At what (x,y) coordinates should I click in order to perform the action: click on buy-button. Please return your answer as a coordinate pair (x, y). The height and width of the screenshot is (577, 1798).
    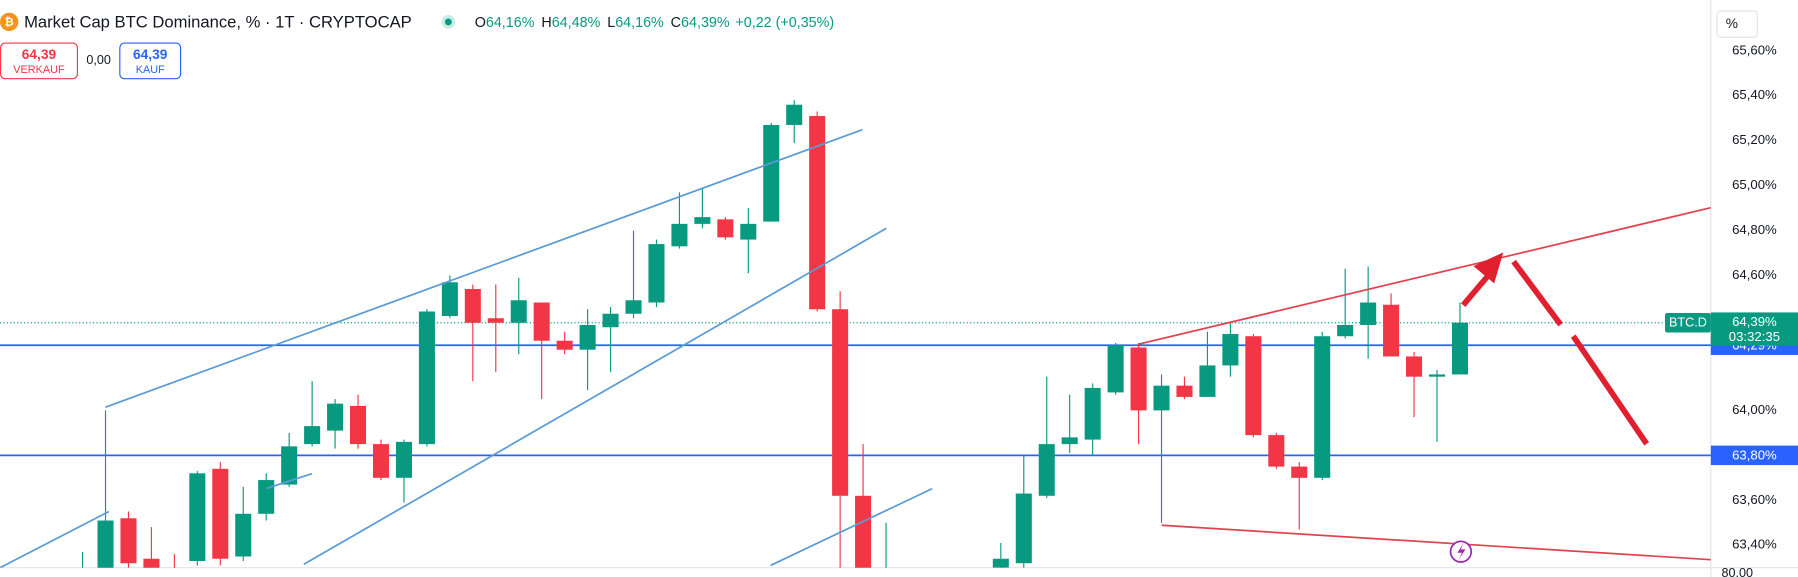
    Looking at the image, I should click on (150, 61).